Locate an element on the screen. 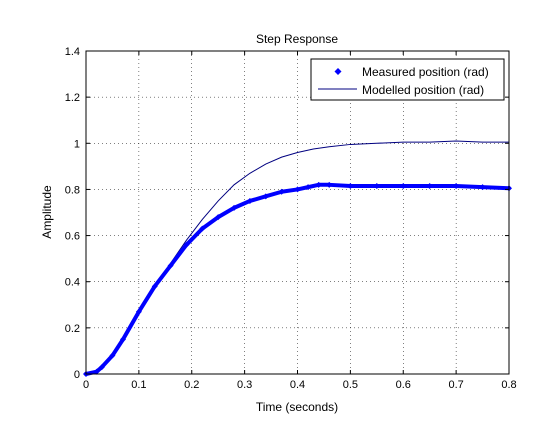 The height and width of the screenshot is (425, 560). x-tick-label: 0.6 is located at coordinates (403, 385).